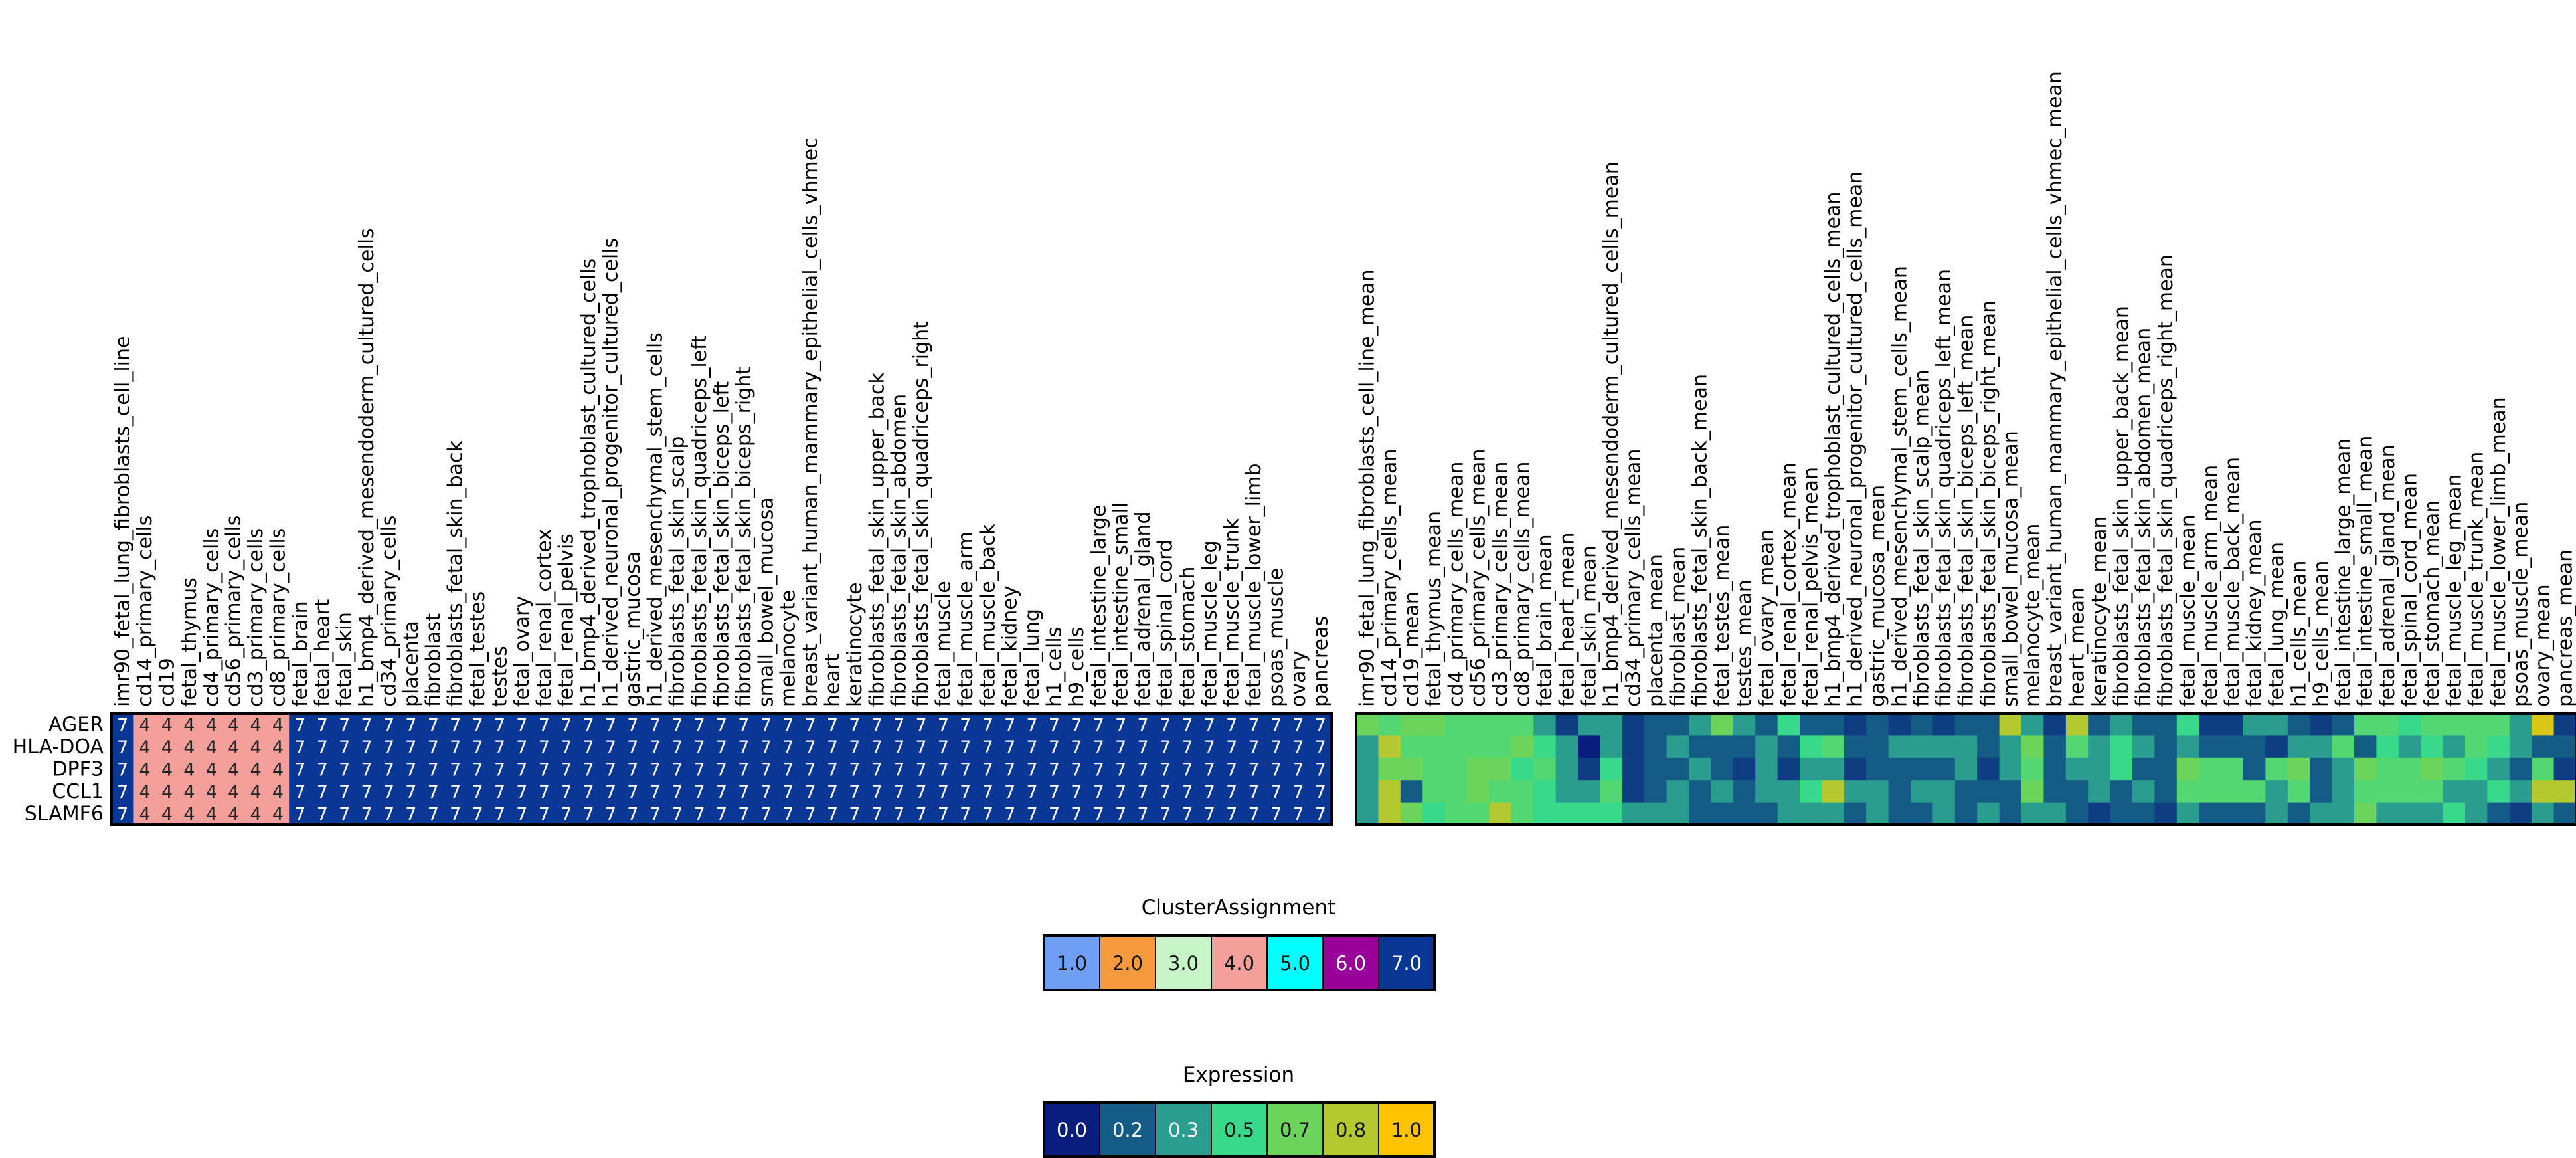 This screenshot has width=2576, height=1158. What do you see at coordinates (1298, 678) in the screenshot?
I see `column-label: ovary` at bounding box center [1298, 678].